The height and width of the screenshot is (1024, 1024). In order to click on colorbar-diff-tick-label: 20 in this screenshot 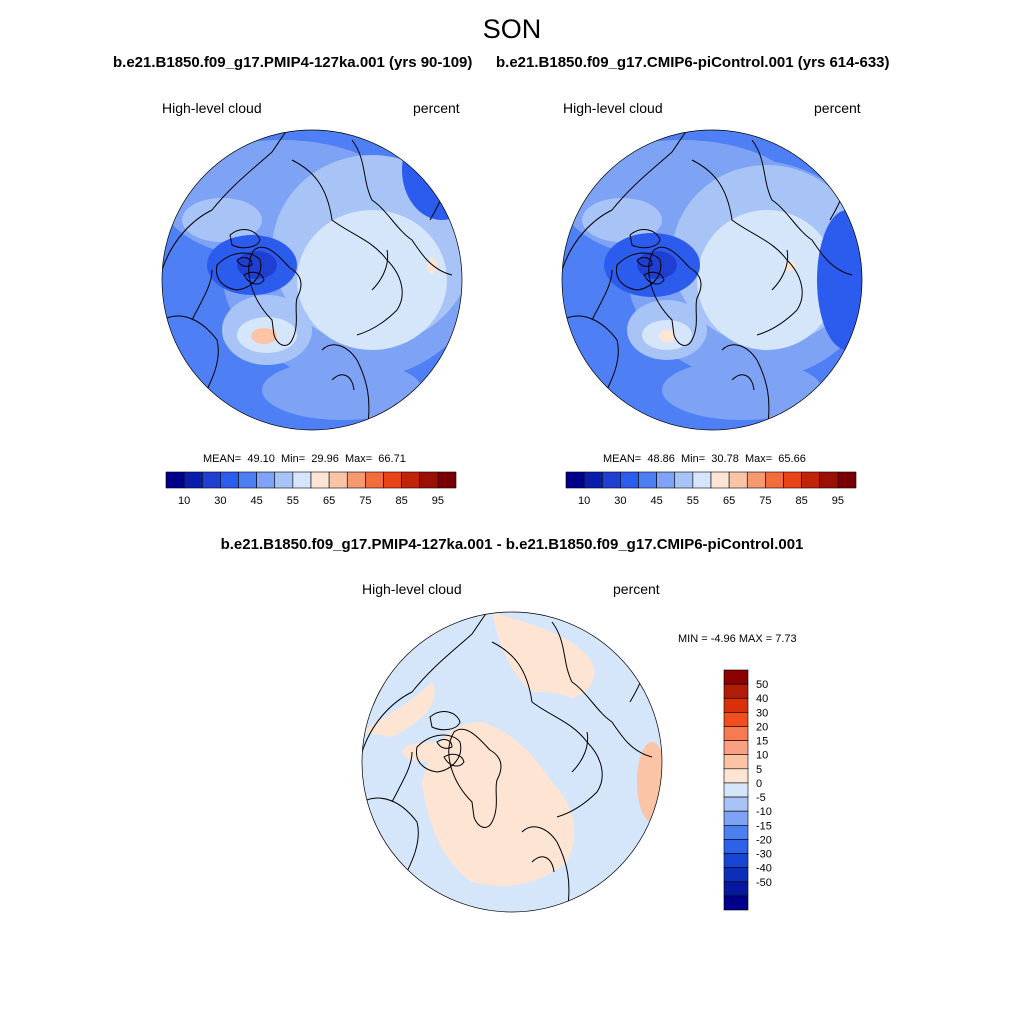, I will do `click(762, 727)`.